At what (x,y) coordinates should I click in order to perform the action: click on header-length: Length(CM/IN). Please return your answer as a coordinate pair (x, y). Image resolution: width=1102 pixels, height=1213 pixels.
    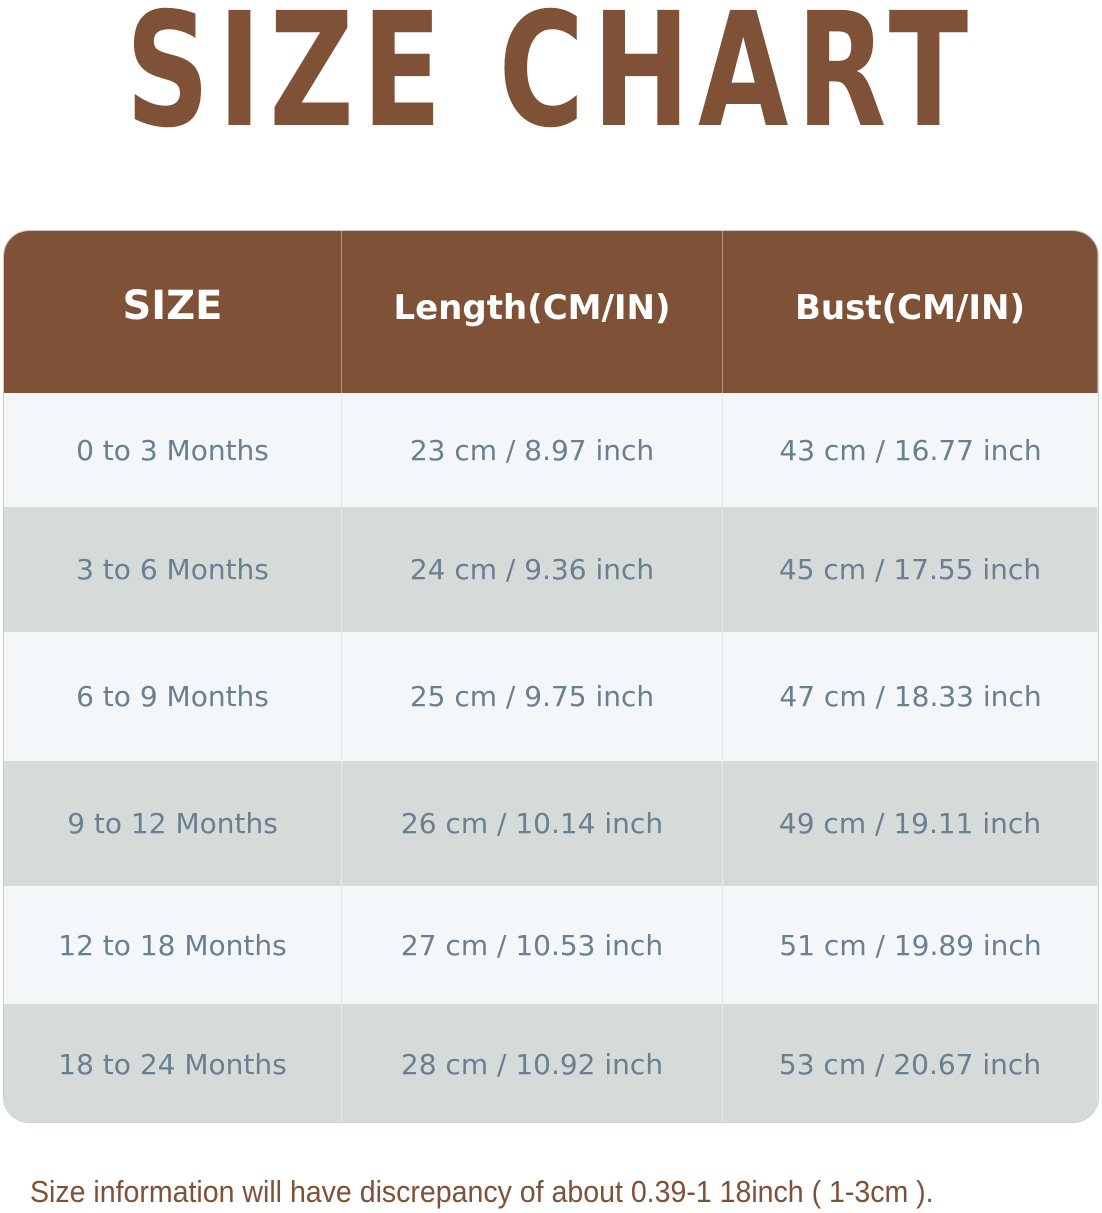
    Looking at the image, I should click on (532, 312).